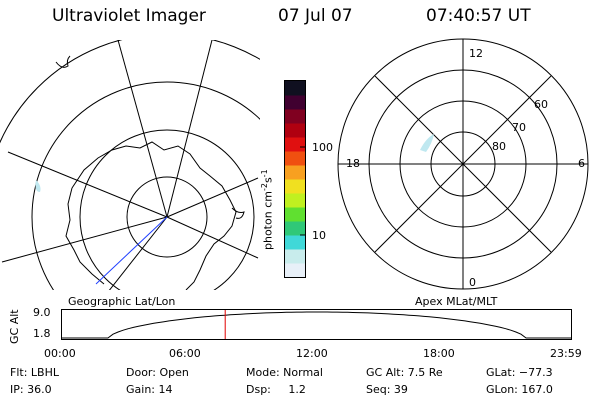 The image size is (600, 400). I want to click on dsp-info: Dsp: 1.2, so click(276, 389).